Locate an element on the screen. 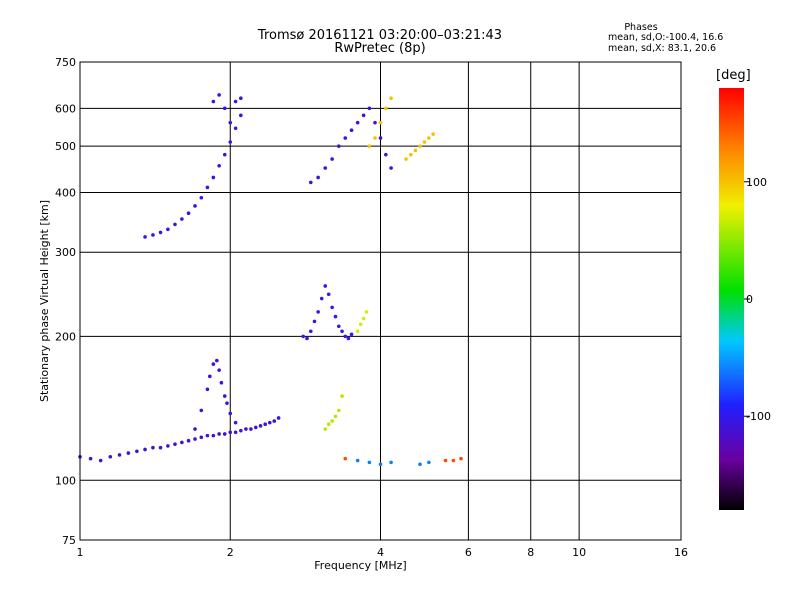  phases-heading: Phases is located at coordinates (641, 27).